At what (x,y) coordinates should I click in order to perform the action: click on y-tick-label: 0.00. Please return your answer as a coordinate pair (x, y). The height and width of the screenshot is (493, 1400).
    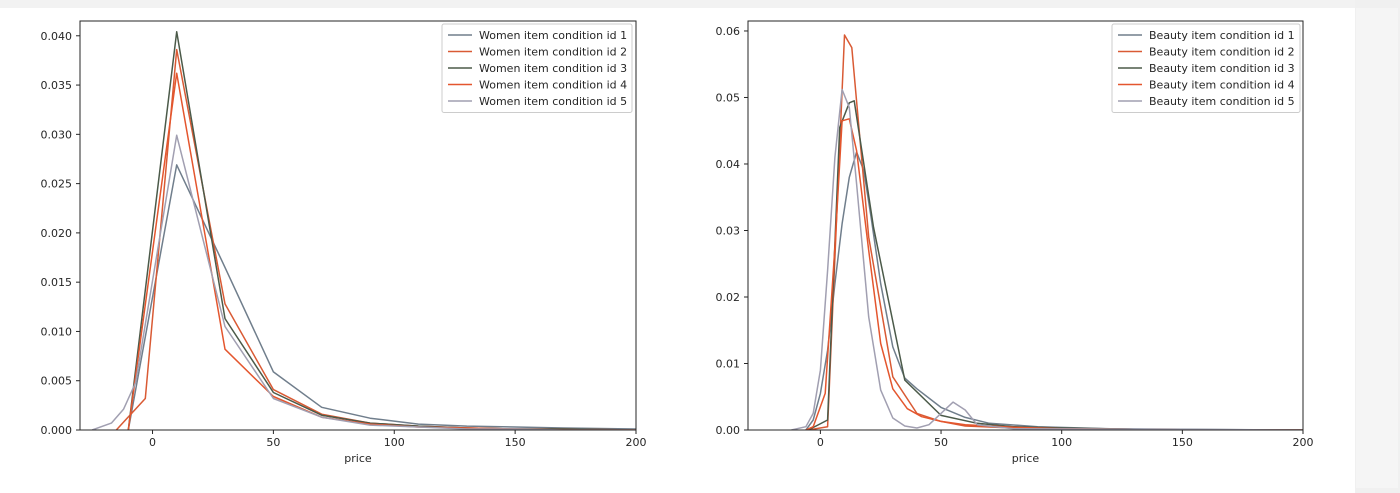
    Looking at the image, I should click on (728, 430).